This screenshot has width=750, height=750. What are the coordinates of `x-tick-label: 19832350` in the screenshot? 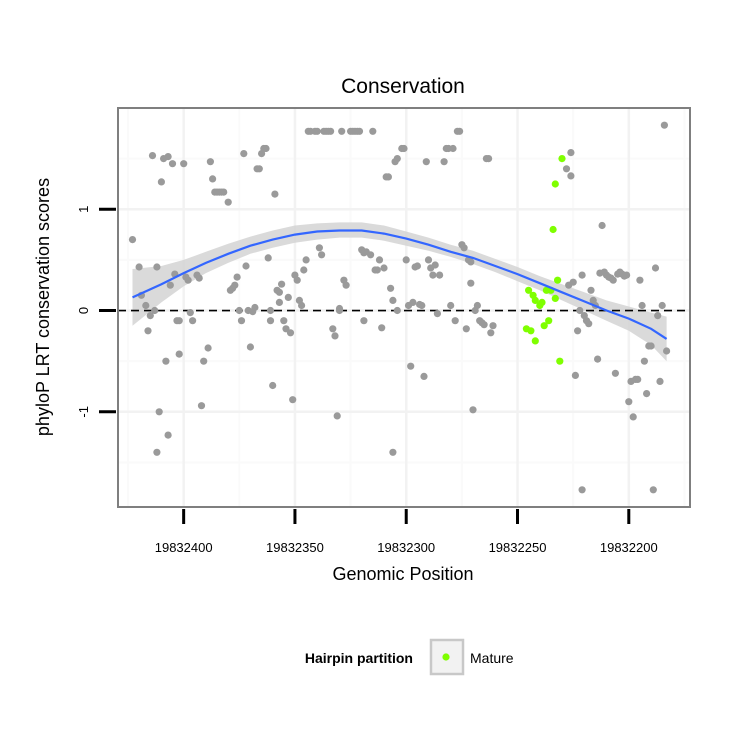 It's located at (295, 547).